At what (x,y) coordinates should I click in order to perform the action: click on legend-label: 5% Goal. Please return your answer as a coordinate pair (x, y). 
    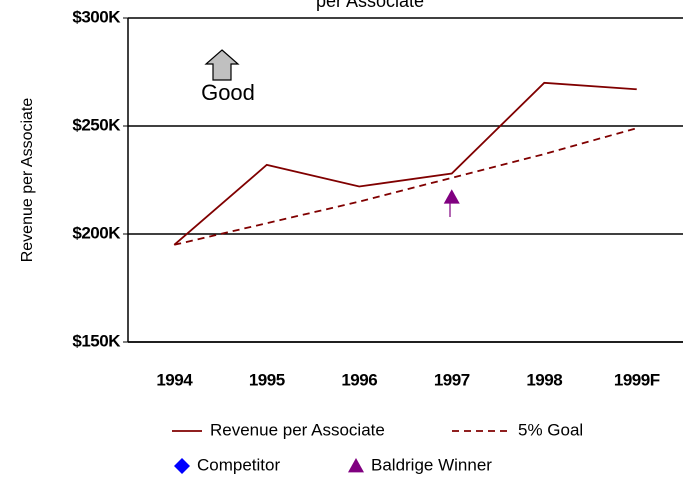
    Looking at the image, I should click on (550, 429).